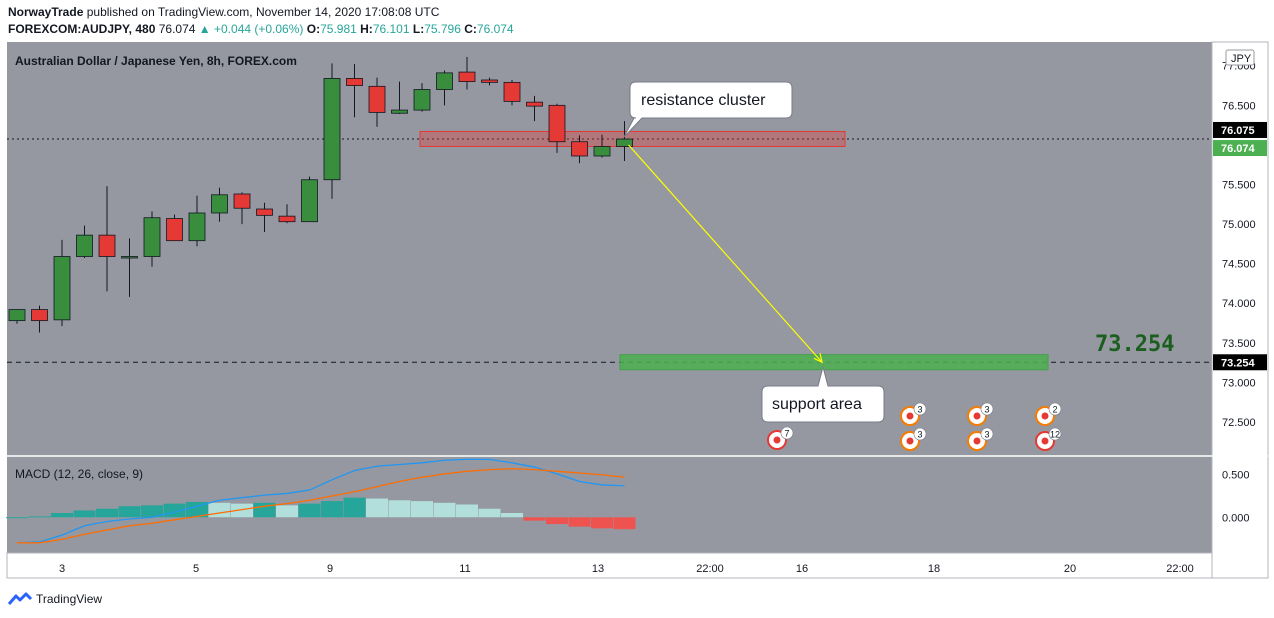 The width and height of the screenshot is (1274, 618). I want to click on macd-title: MACD (12, 26, close, 9), so click(79, 474).